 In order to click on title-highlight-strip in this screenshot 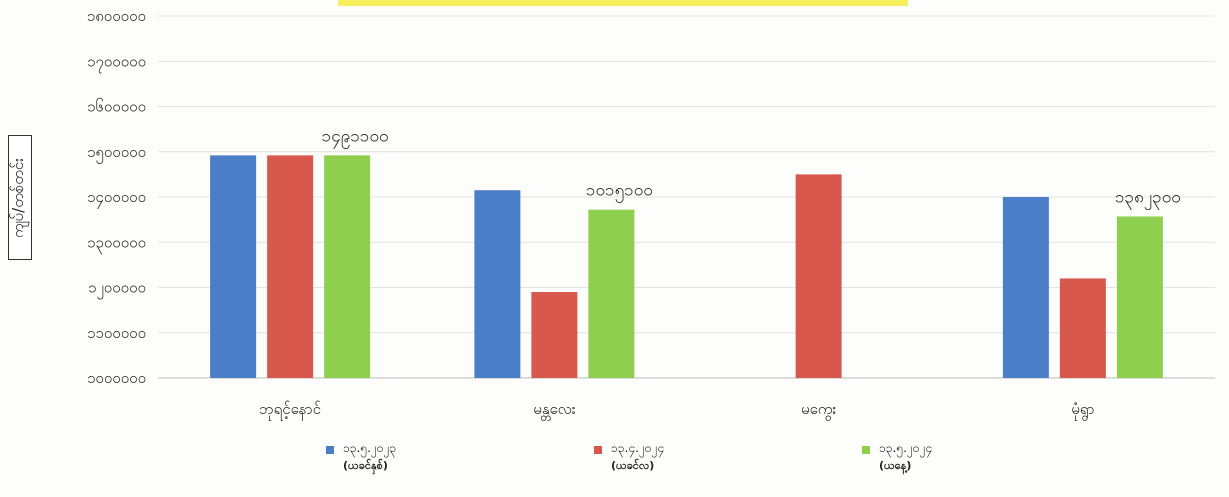, I will do `click(623, 3)`.